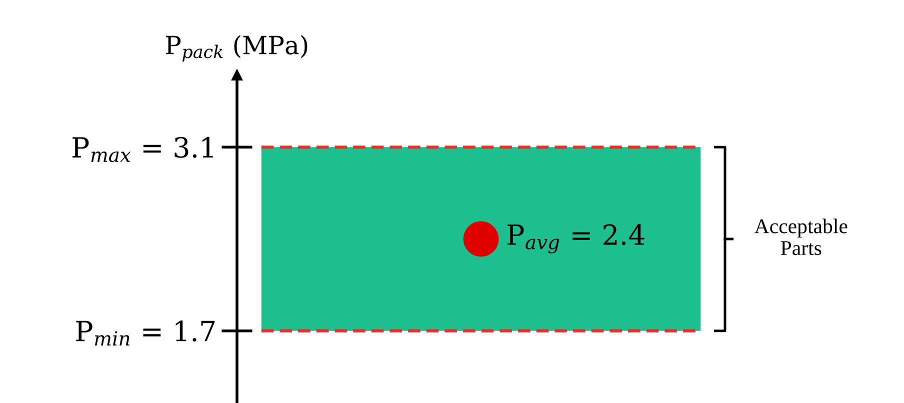 This screenshot has width=904, height=403. Describe the element at coordinates (576, 239) in the screenshot. I see `annotation: P$_{avg}$ = 2.4` at that location.